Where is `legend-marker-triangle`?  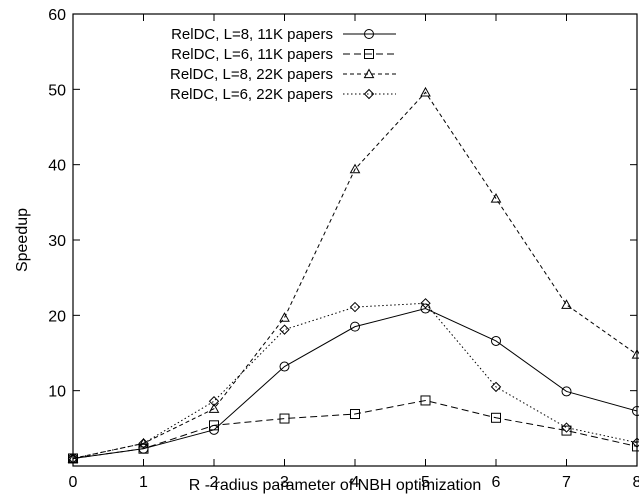
legend-marker-triangle is located at coordinates (369, 73).